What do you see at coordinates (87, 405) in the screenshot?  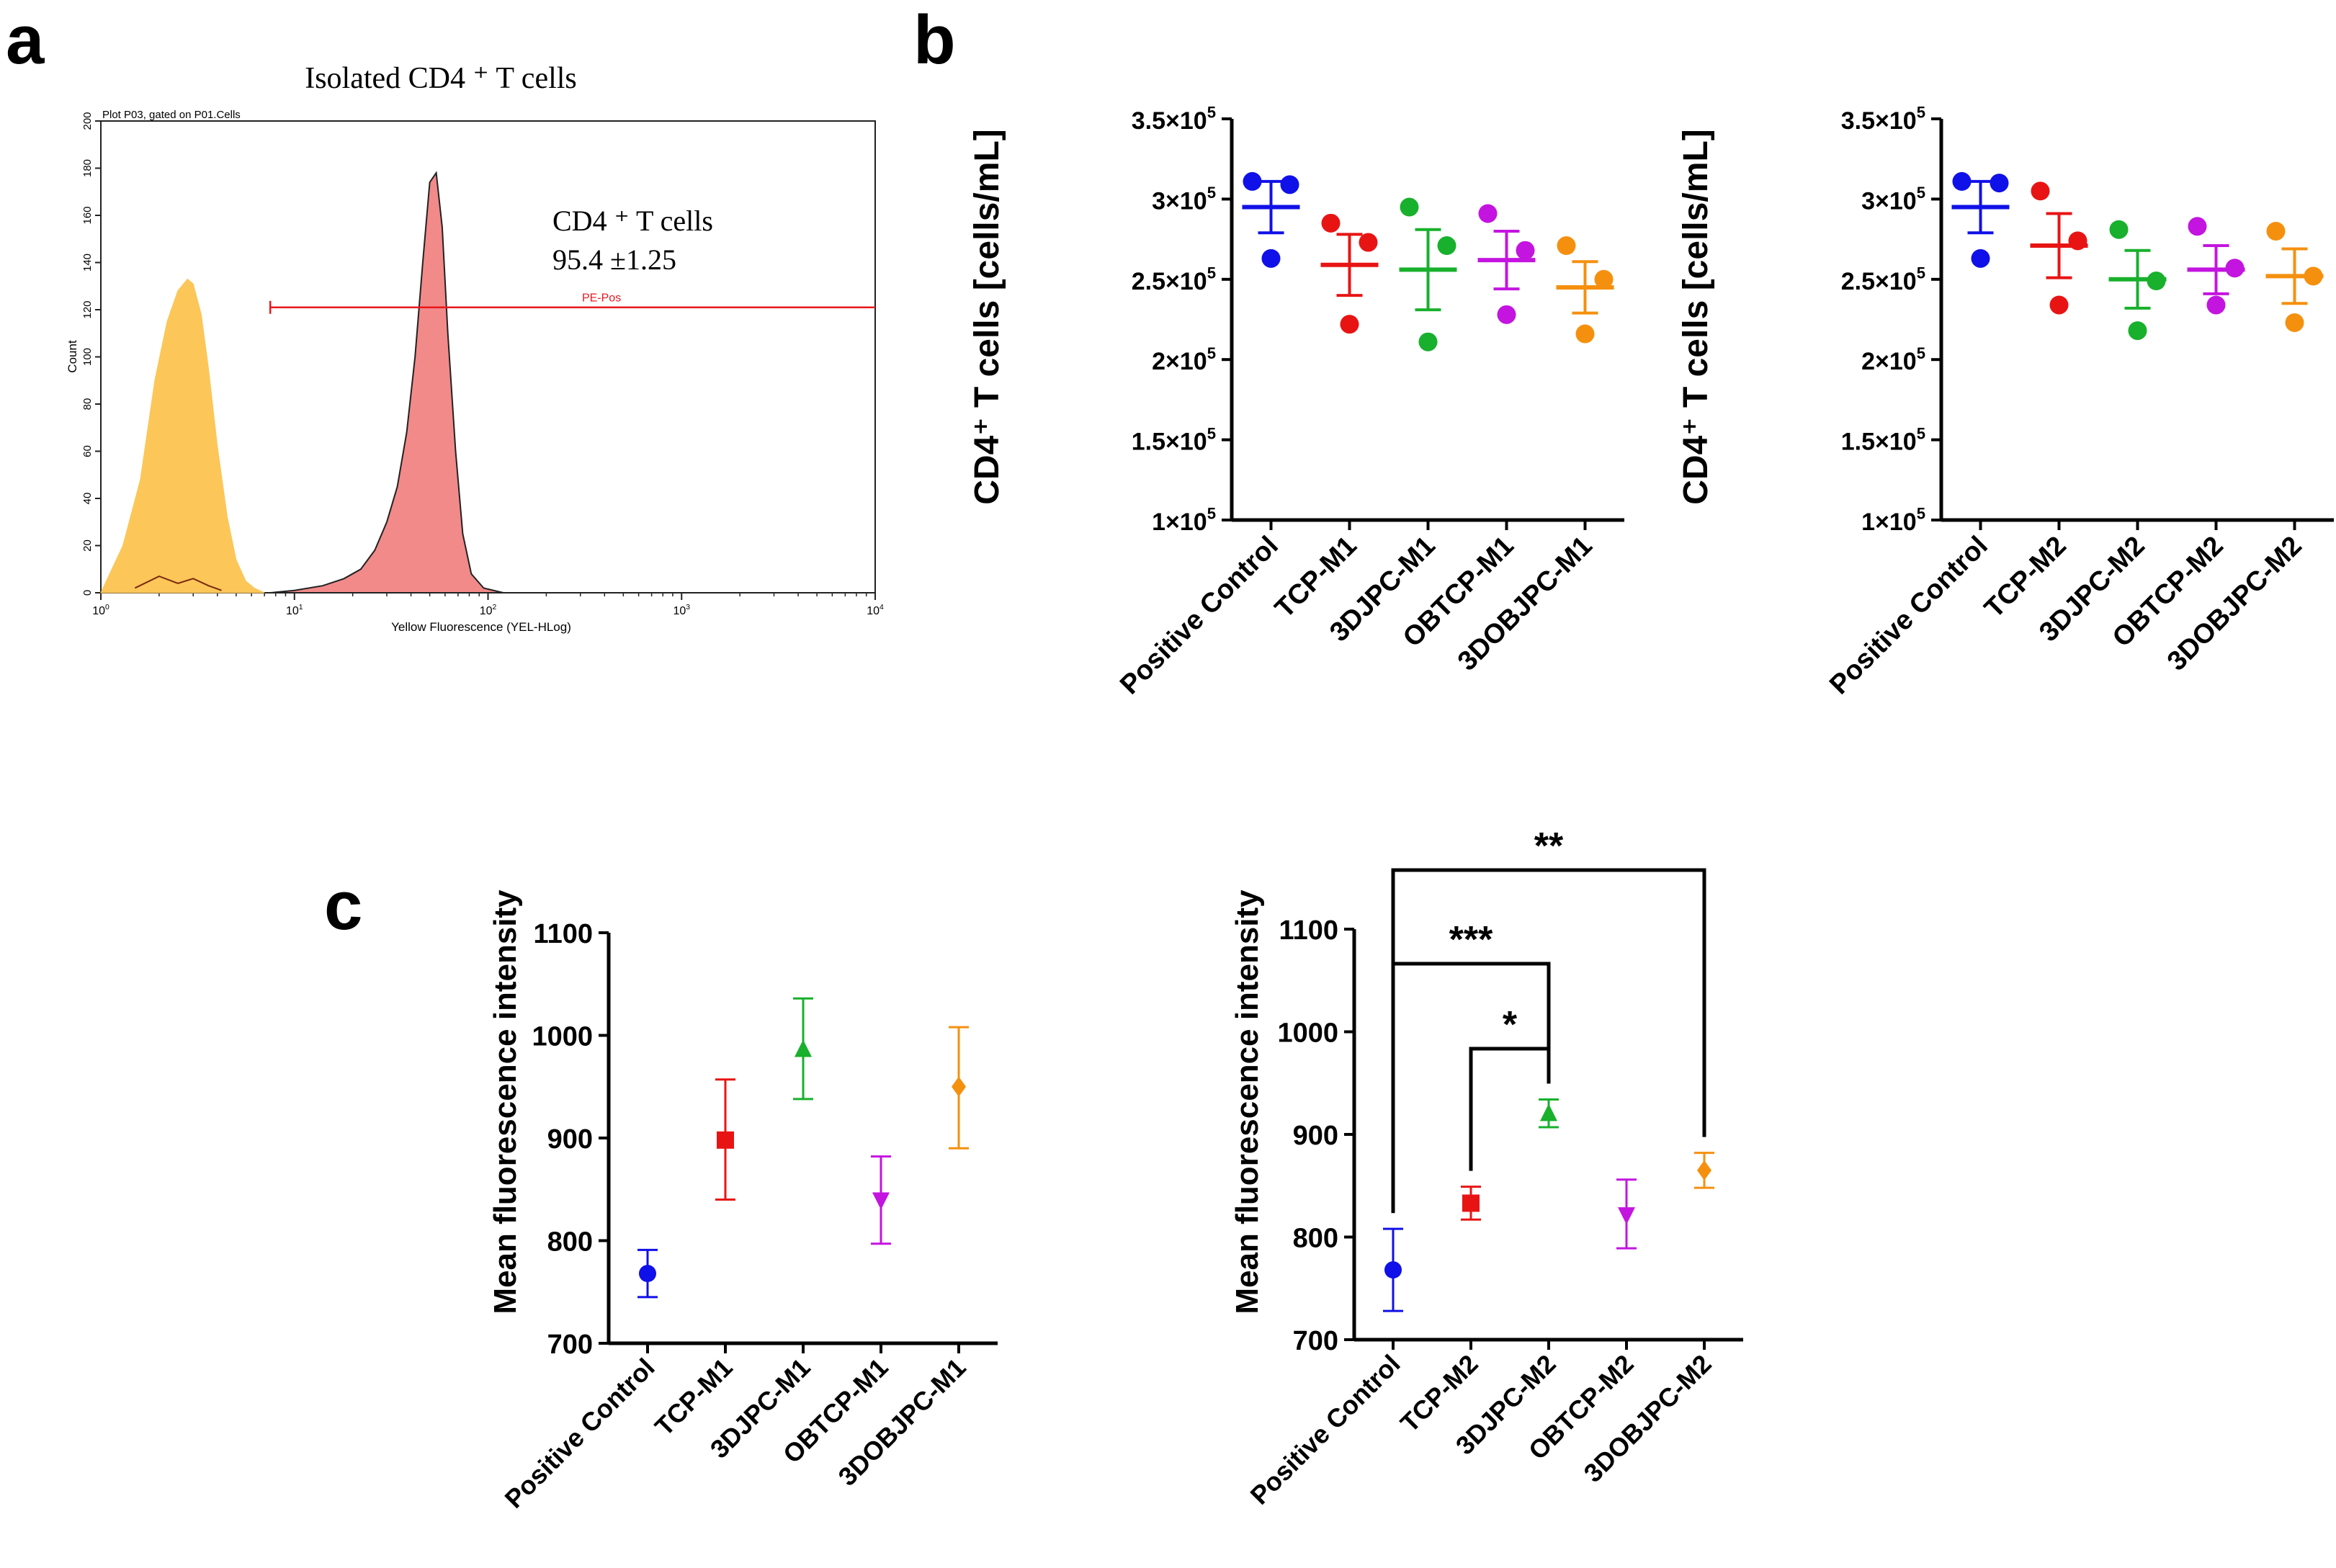 I see `panel-a-ytick-label: 80` at bounding box center [87, 405].